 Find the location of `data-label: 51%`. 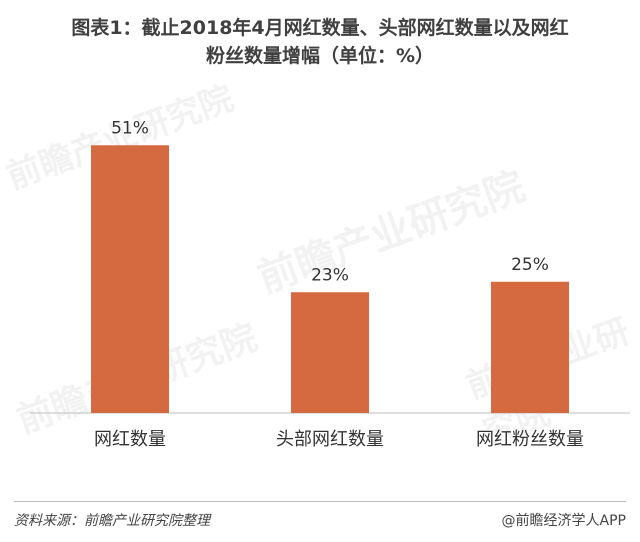

data-label: 51% is located at coordinates (130, 128).